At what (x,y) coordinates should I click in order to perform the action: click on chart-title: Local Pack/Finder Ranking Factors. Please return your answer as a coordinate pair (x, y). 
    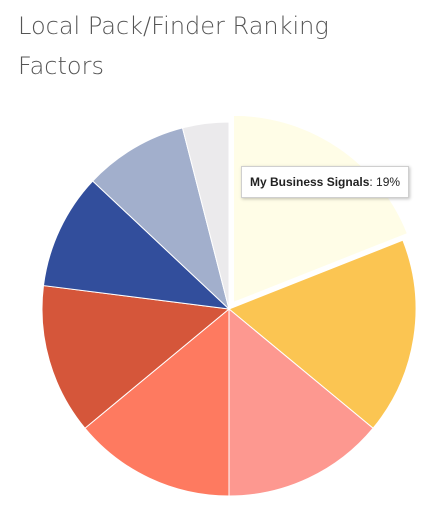
    Looking at the image, I should click on (173, 46).